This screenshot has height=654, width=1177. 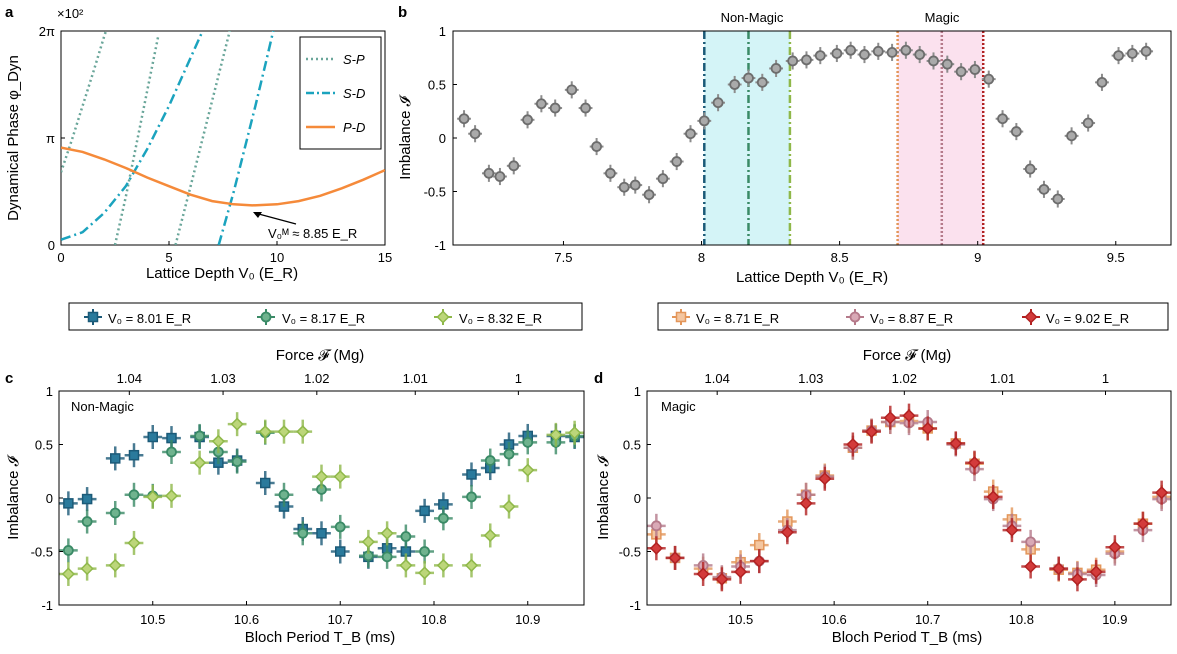 I want to click on a-ytick-label: π, so click(x=50, y=138).